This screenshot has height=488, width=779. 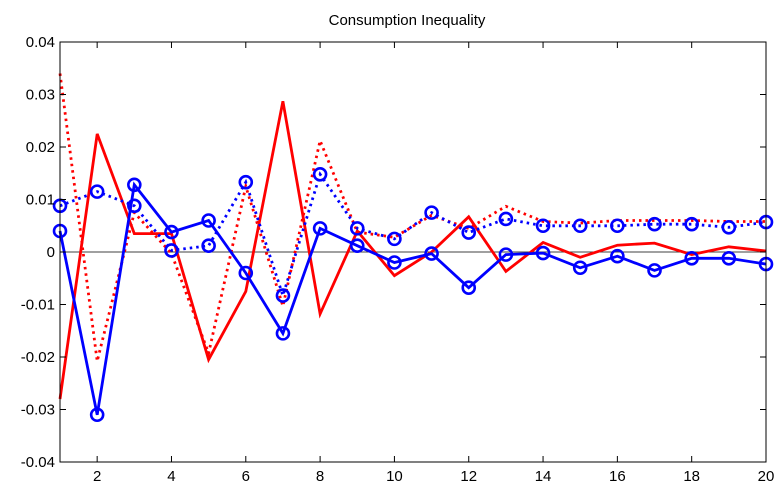 I want to click on y-tick-label: 0.02, so click(x=40, y=147).